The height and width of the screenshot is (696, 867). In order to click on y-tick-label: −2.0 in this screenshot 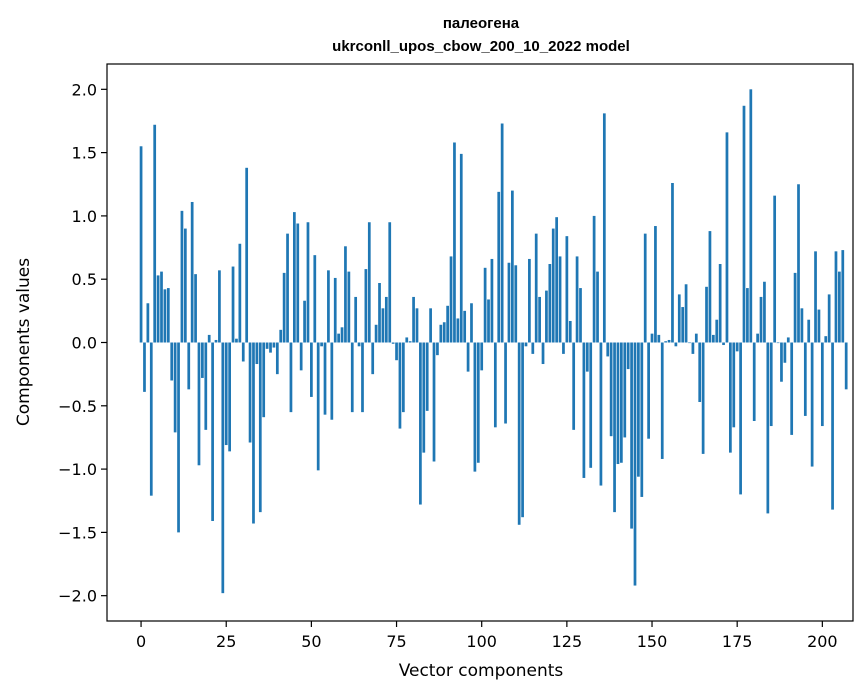, I will do `click(77, 596)`.